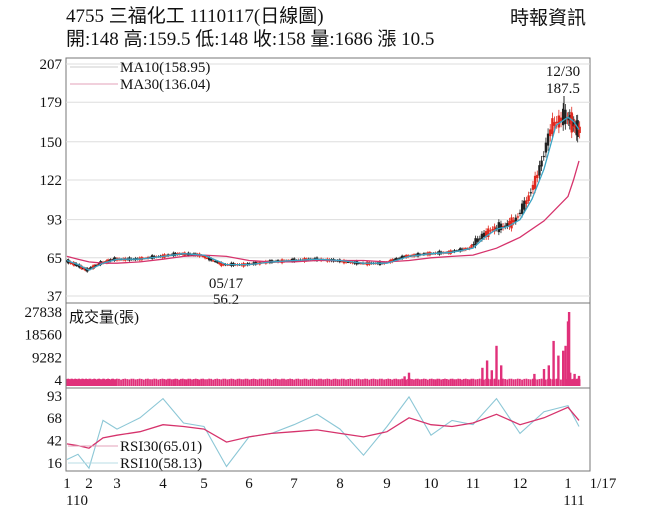 The height and width of the screenshot is (525, 656). What do you see at coordinates (563, 72) in the screenshot?
I see `high-date-annotation: 12/30` at bounding box center [563, 72].